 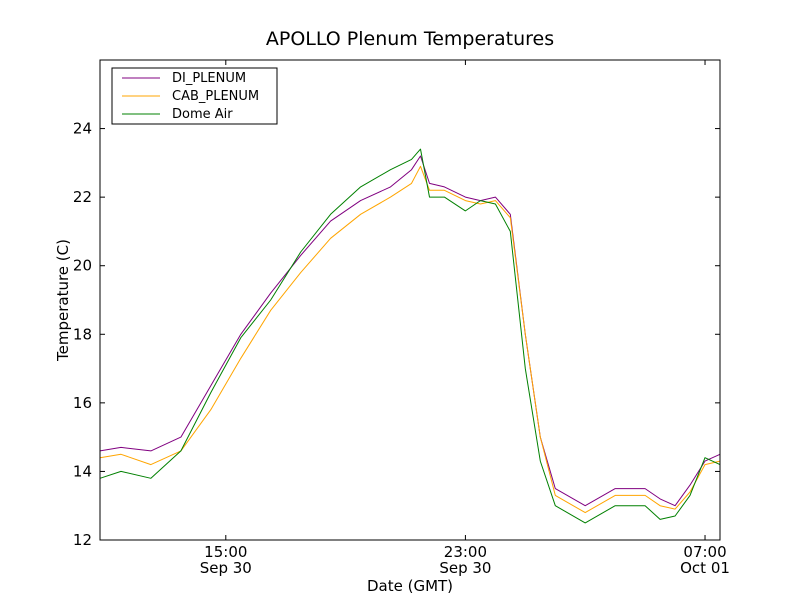 I want to click on x-tick-label-date: Oct 01, so click(x=705, y=568).